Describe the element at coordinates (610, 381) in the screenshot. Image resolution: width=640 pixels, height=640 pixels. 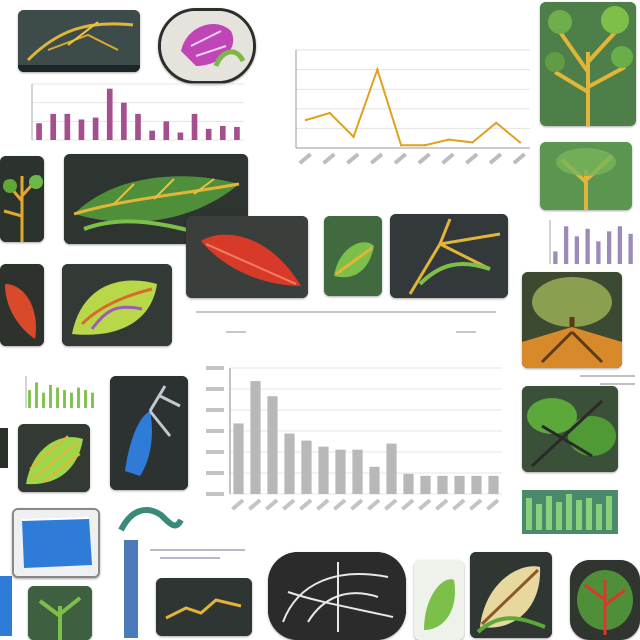
I see `text-lines-right` at that location.